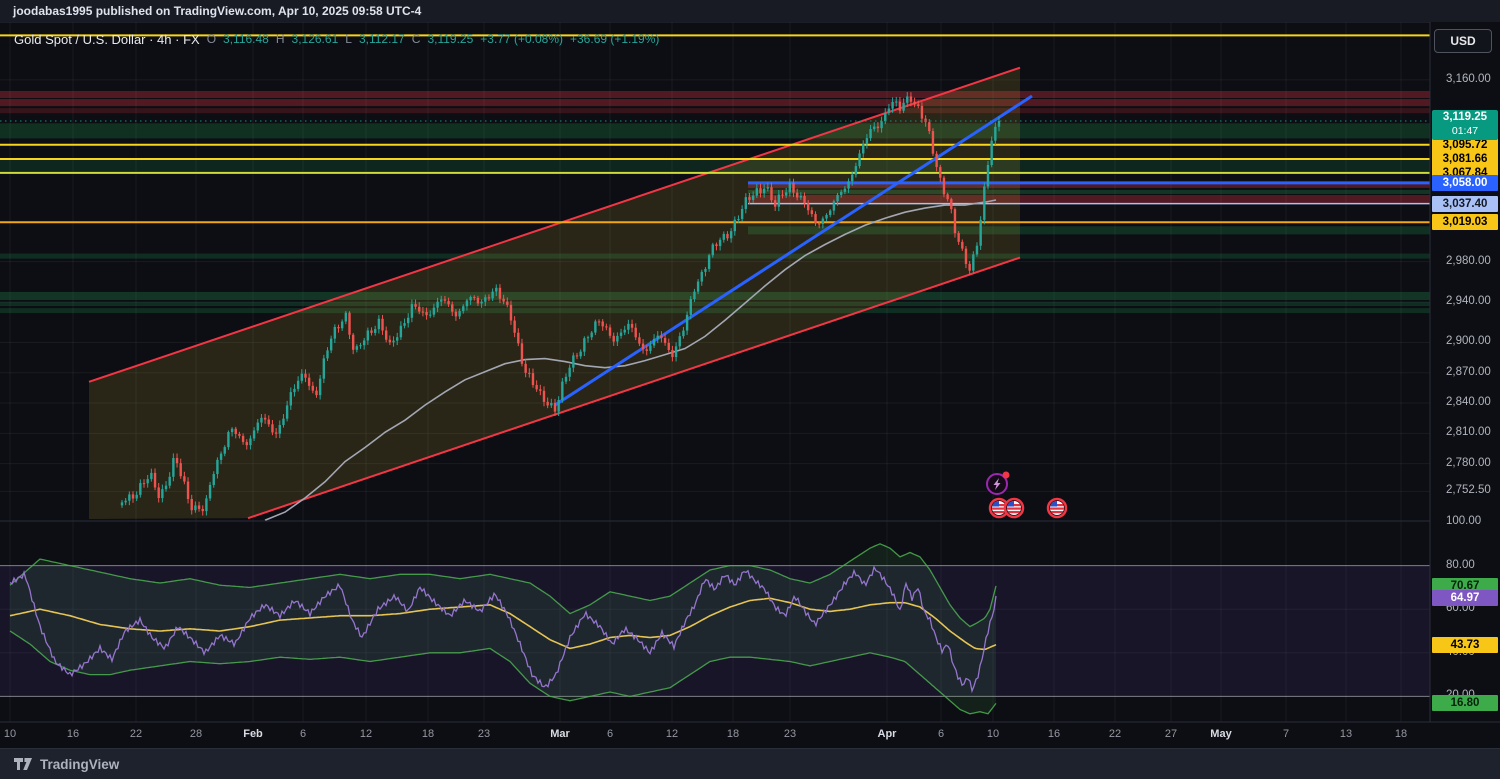 The image size is (1500, 779). I want to click on tradingview-brand-text: TradingView, so click(80, 764).